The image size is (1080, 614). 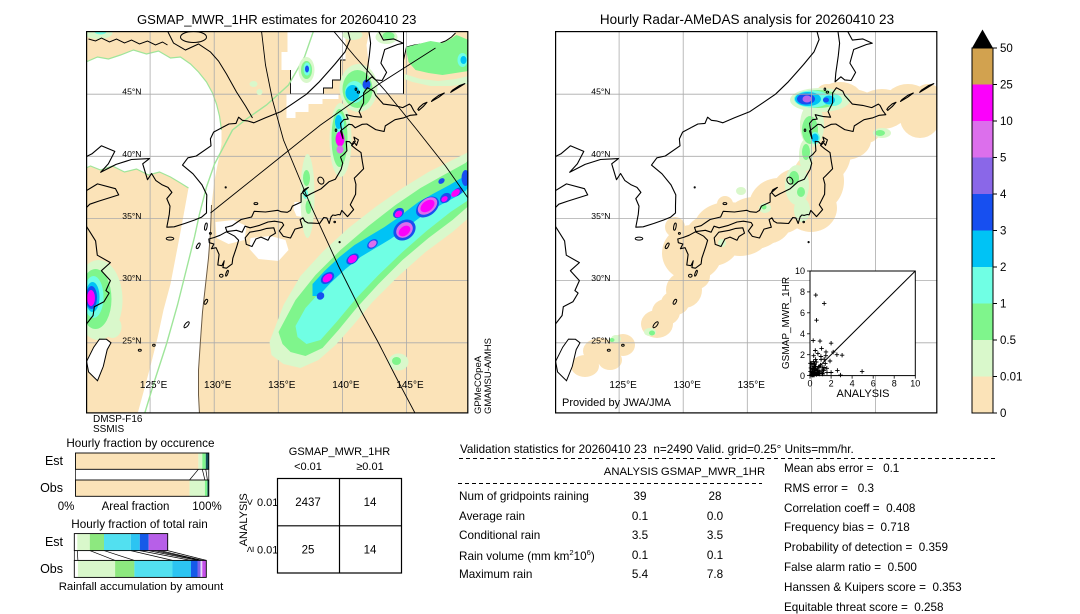 What do you see at coordinates (308, 467) in the screenshot?
I see `svg-text: <0.01` at bounding box center [308, 467].